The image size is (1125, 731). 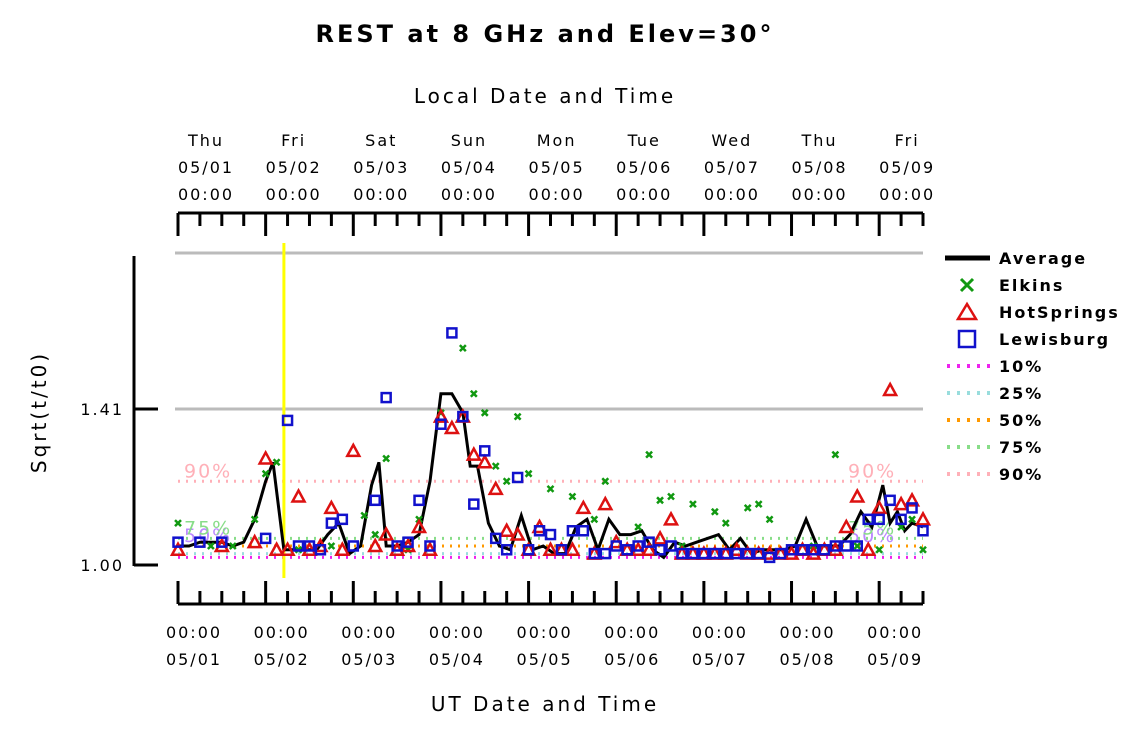 I want to click on legend-hotsprings-swatch, so click(x=967, y=311).